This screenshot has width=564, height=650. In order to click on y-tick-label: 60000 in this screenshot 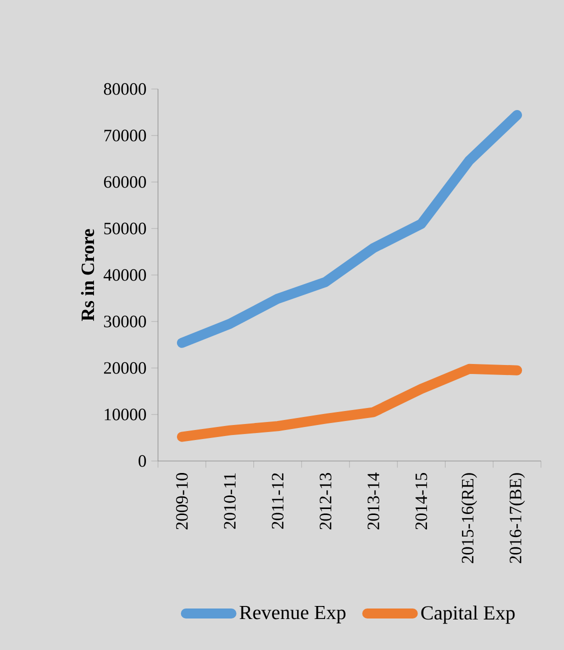, I will do `click(125, 182)`.